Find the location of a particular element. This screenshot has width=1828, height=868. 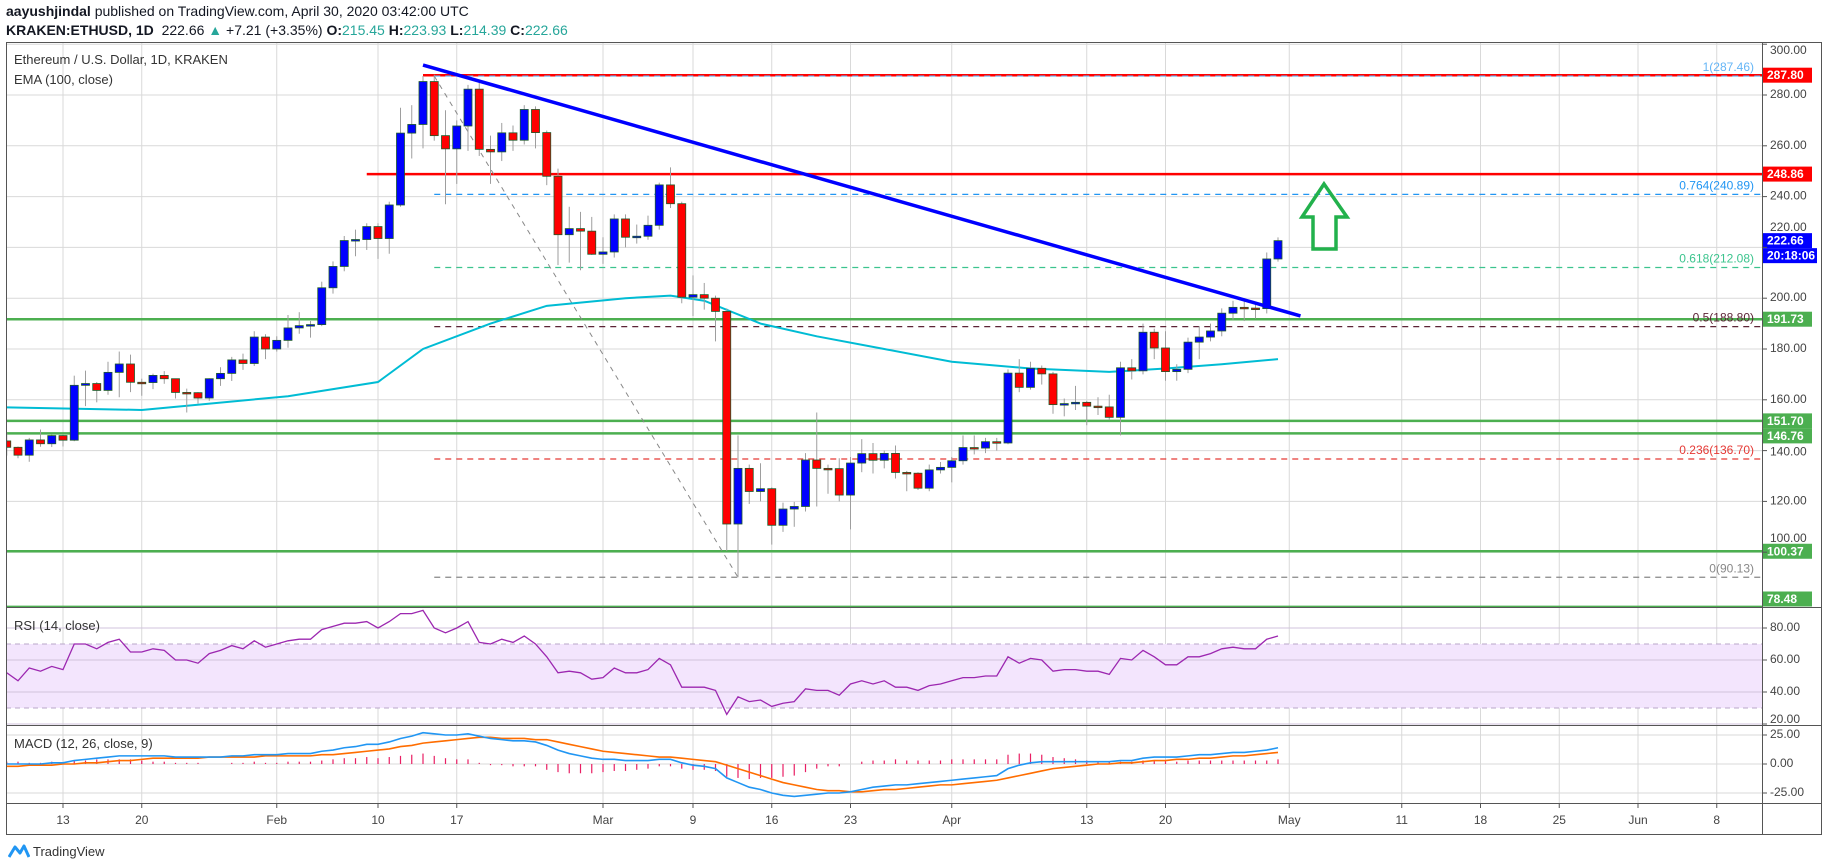

price-tick-label: 180.00 is located at coordinates (1788, 348).